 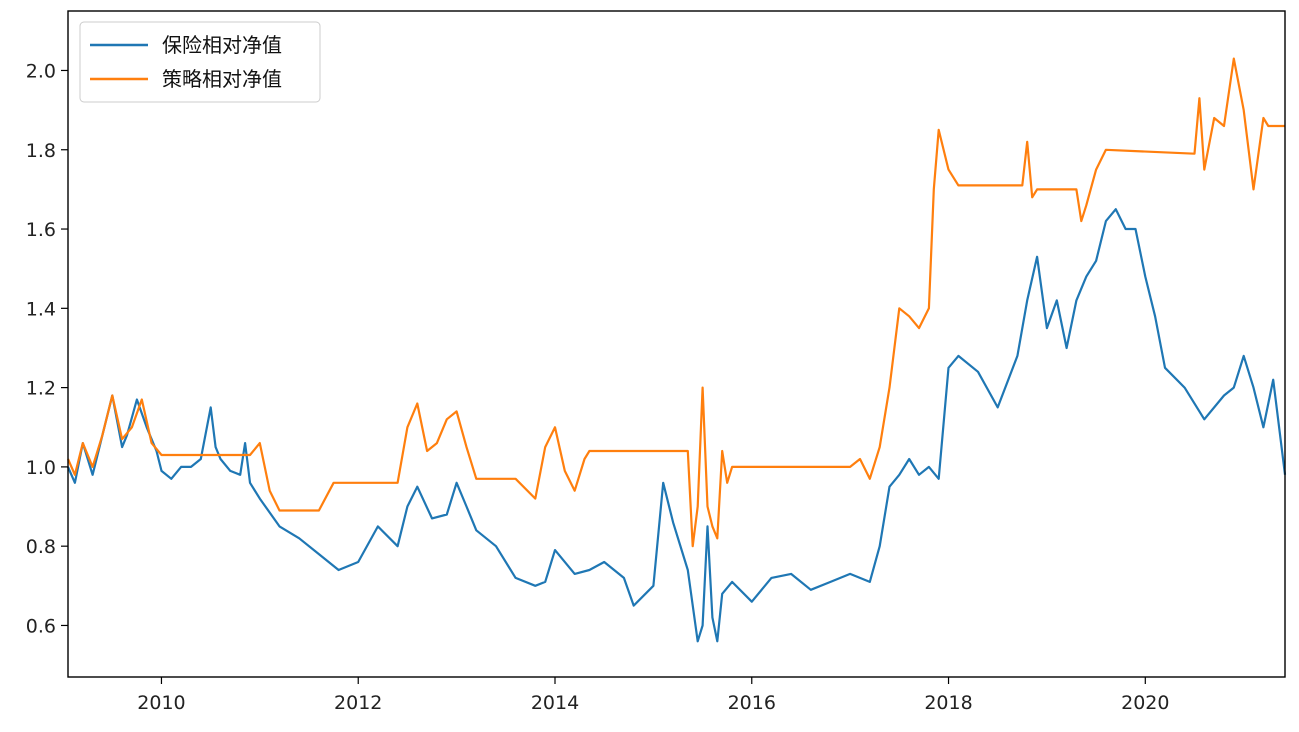 What do you see at coordinates (41, 626) in the screenshot?
I see `y-tick-label: 0.6` at bounding box center [41, 626].